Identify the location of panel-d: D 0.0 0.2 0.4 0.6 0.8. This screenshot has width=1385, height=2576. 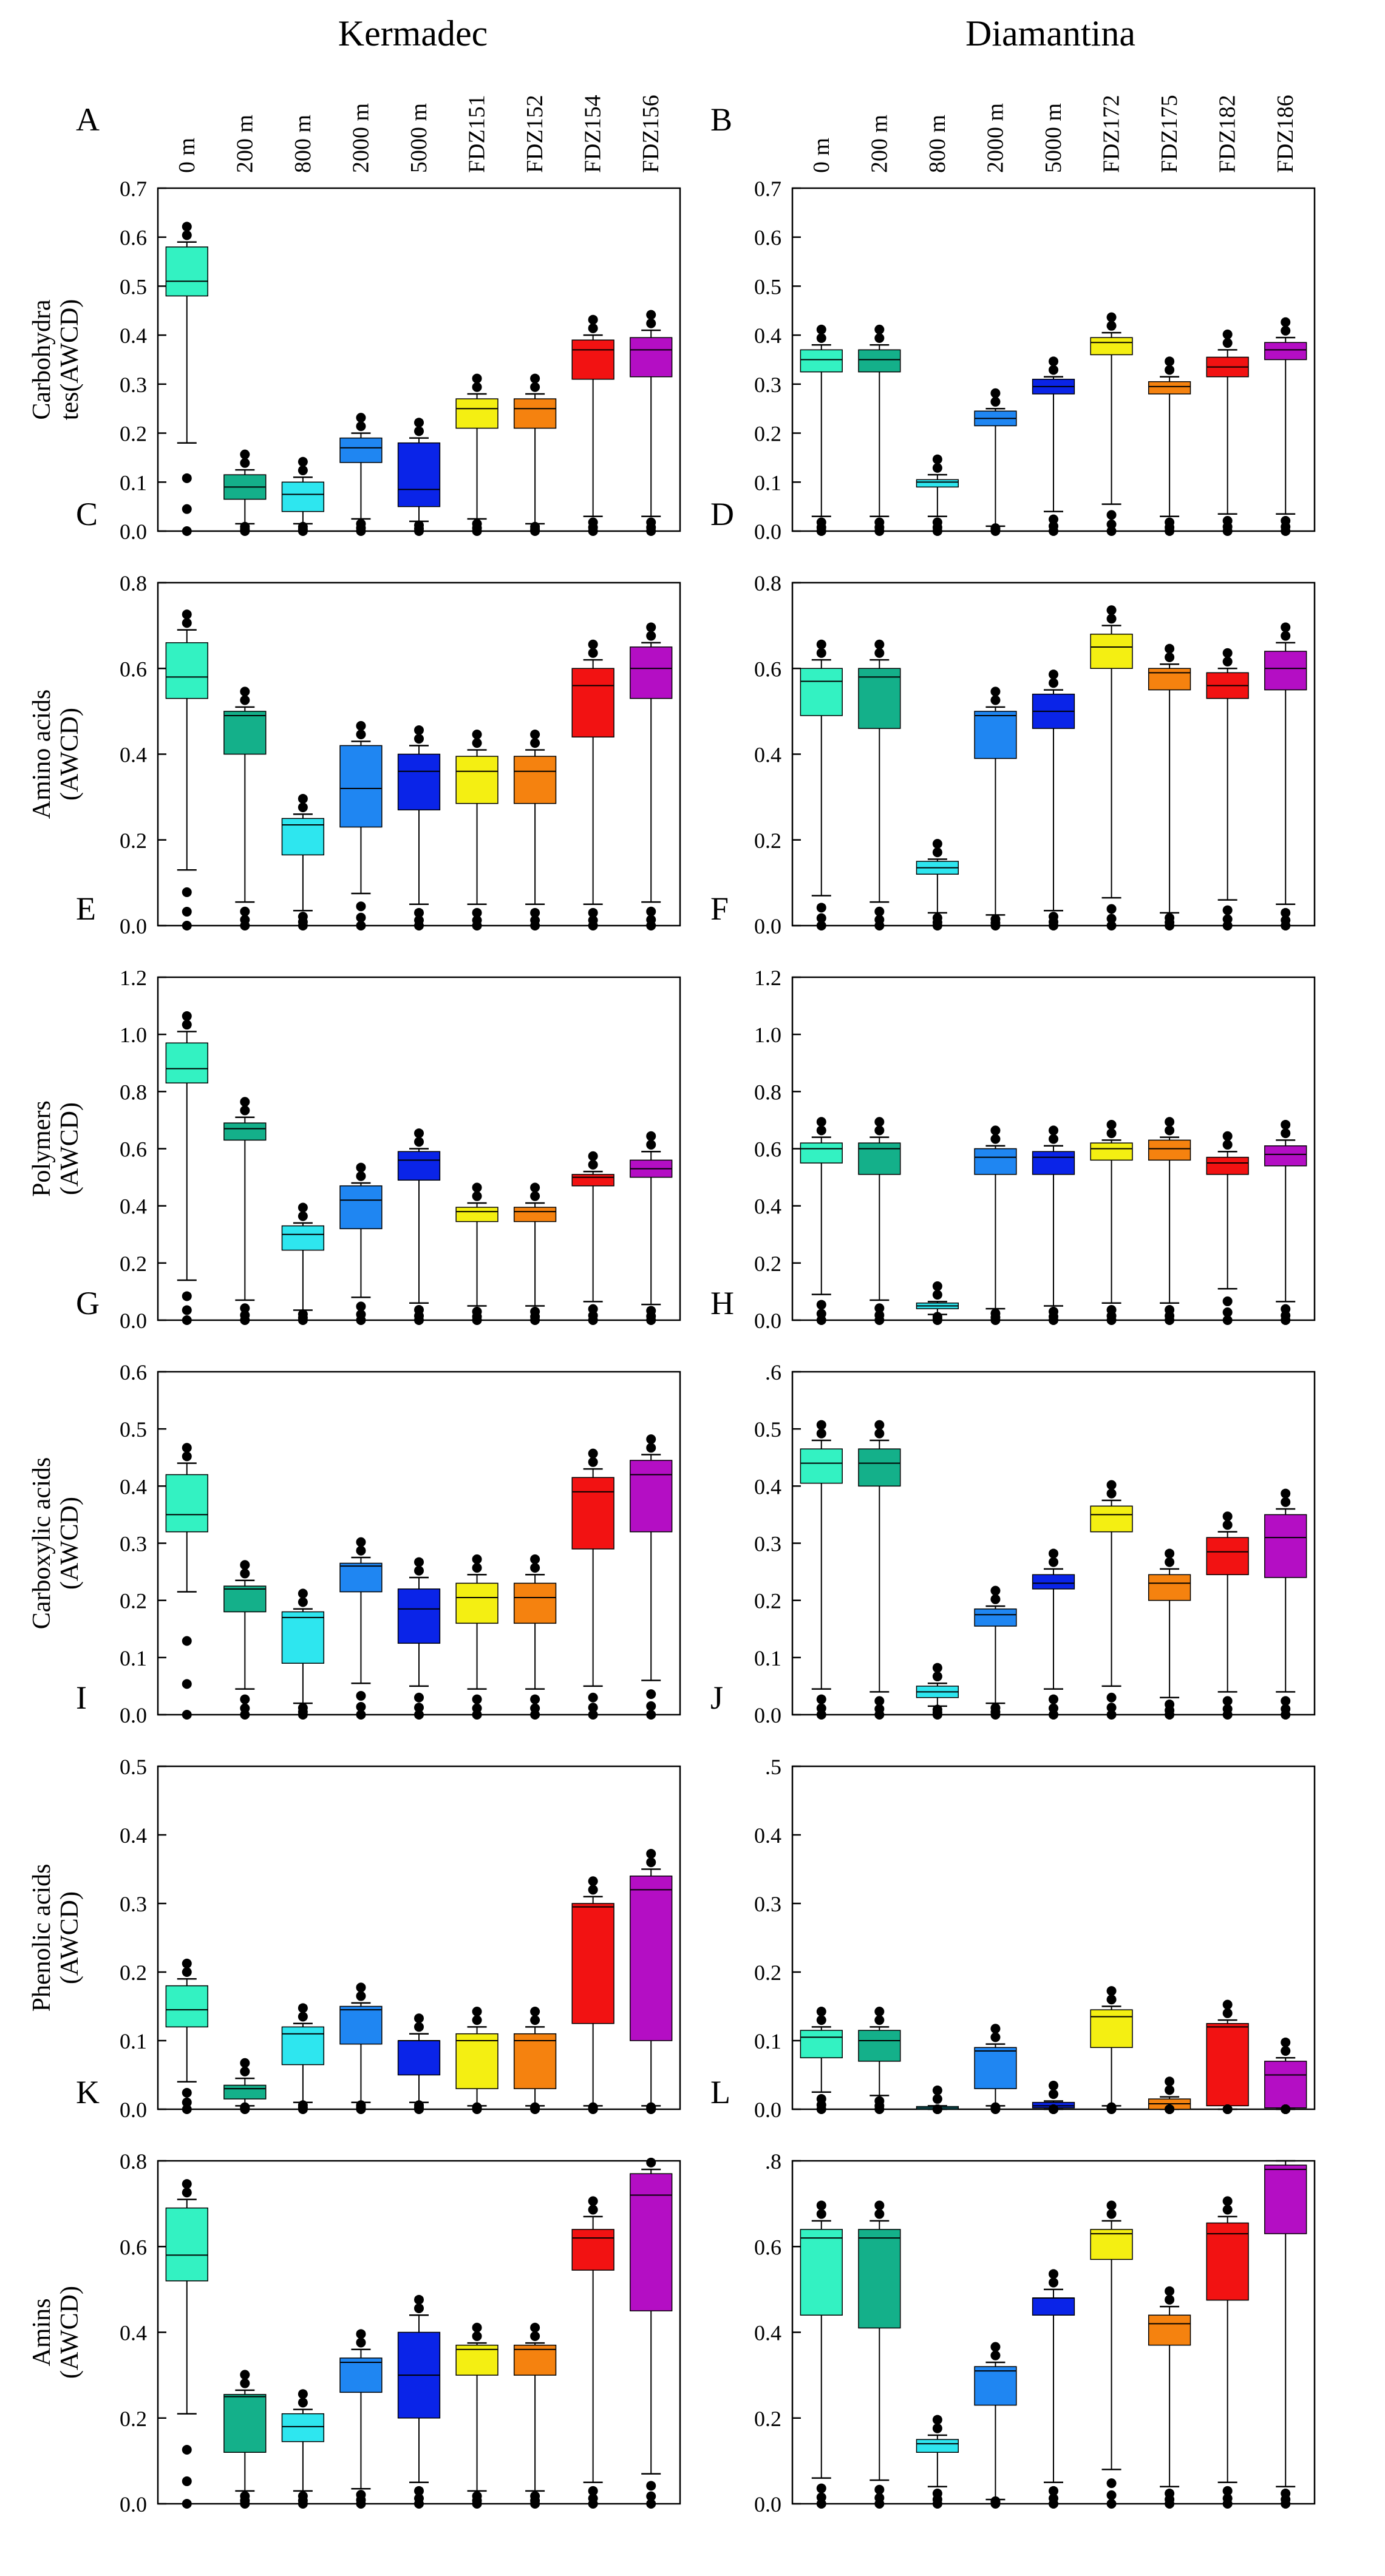
(1013, 717).